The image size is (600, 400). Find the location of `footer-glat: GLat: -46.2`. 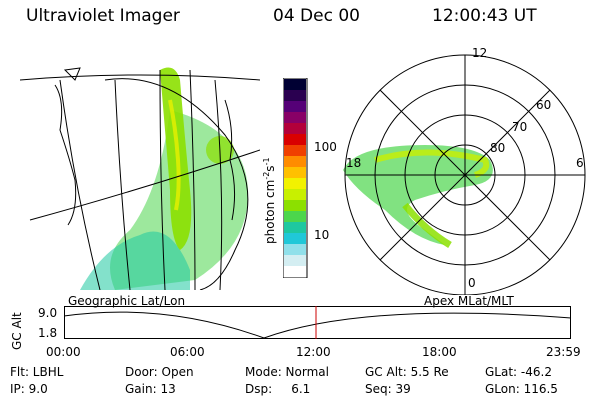

footer-glat: GLat: -46.2 is located at coordinates (518, 372).